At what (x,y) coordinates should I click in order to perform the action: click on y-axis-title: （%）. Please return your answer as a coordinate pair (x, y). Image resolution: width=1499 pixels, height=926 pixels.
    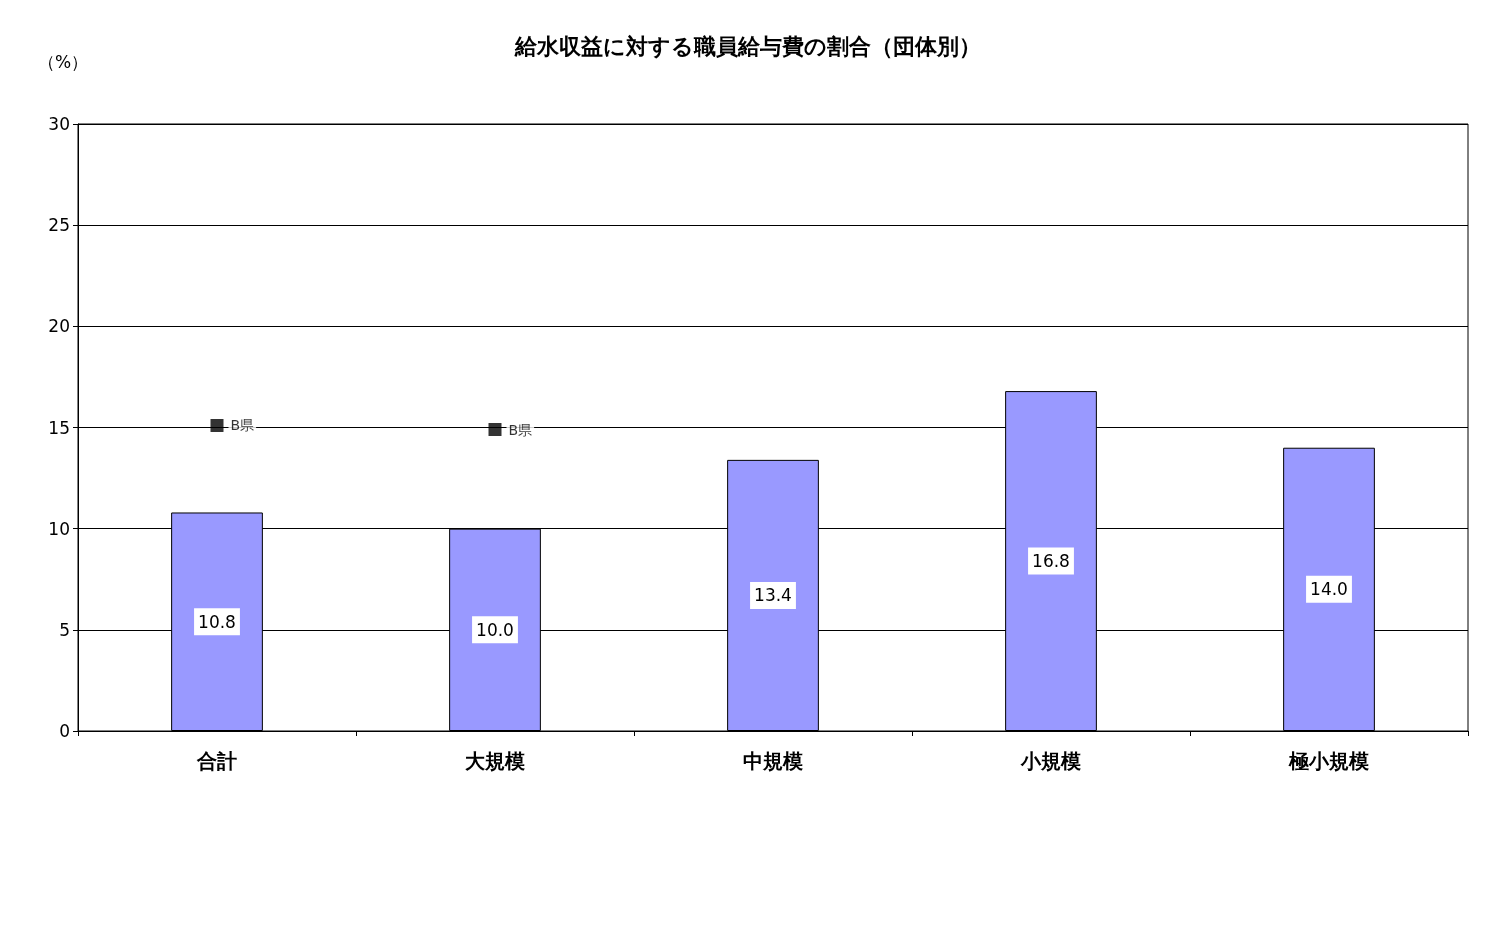
    Looking at the image, I should click on (63, 61).